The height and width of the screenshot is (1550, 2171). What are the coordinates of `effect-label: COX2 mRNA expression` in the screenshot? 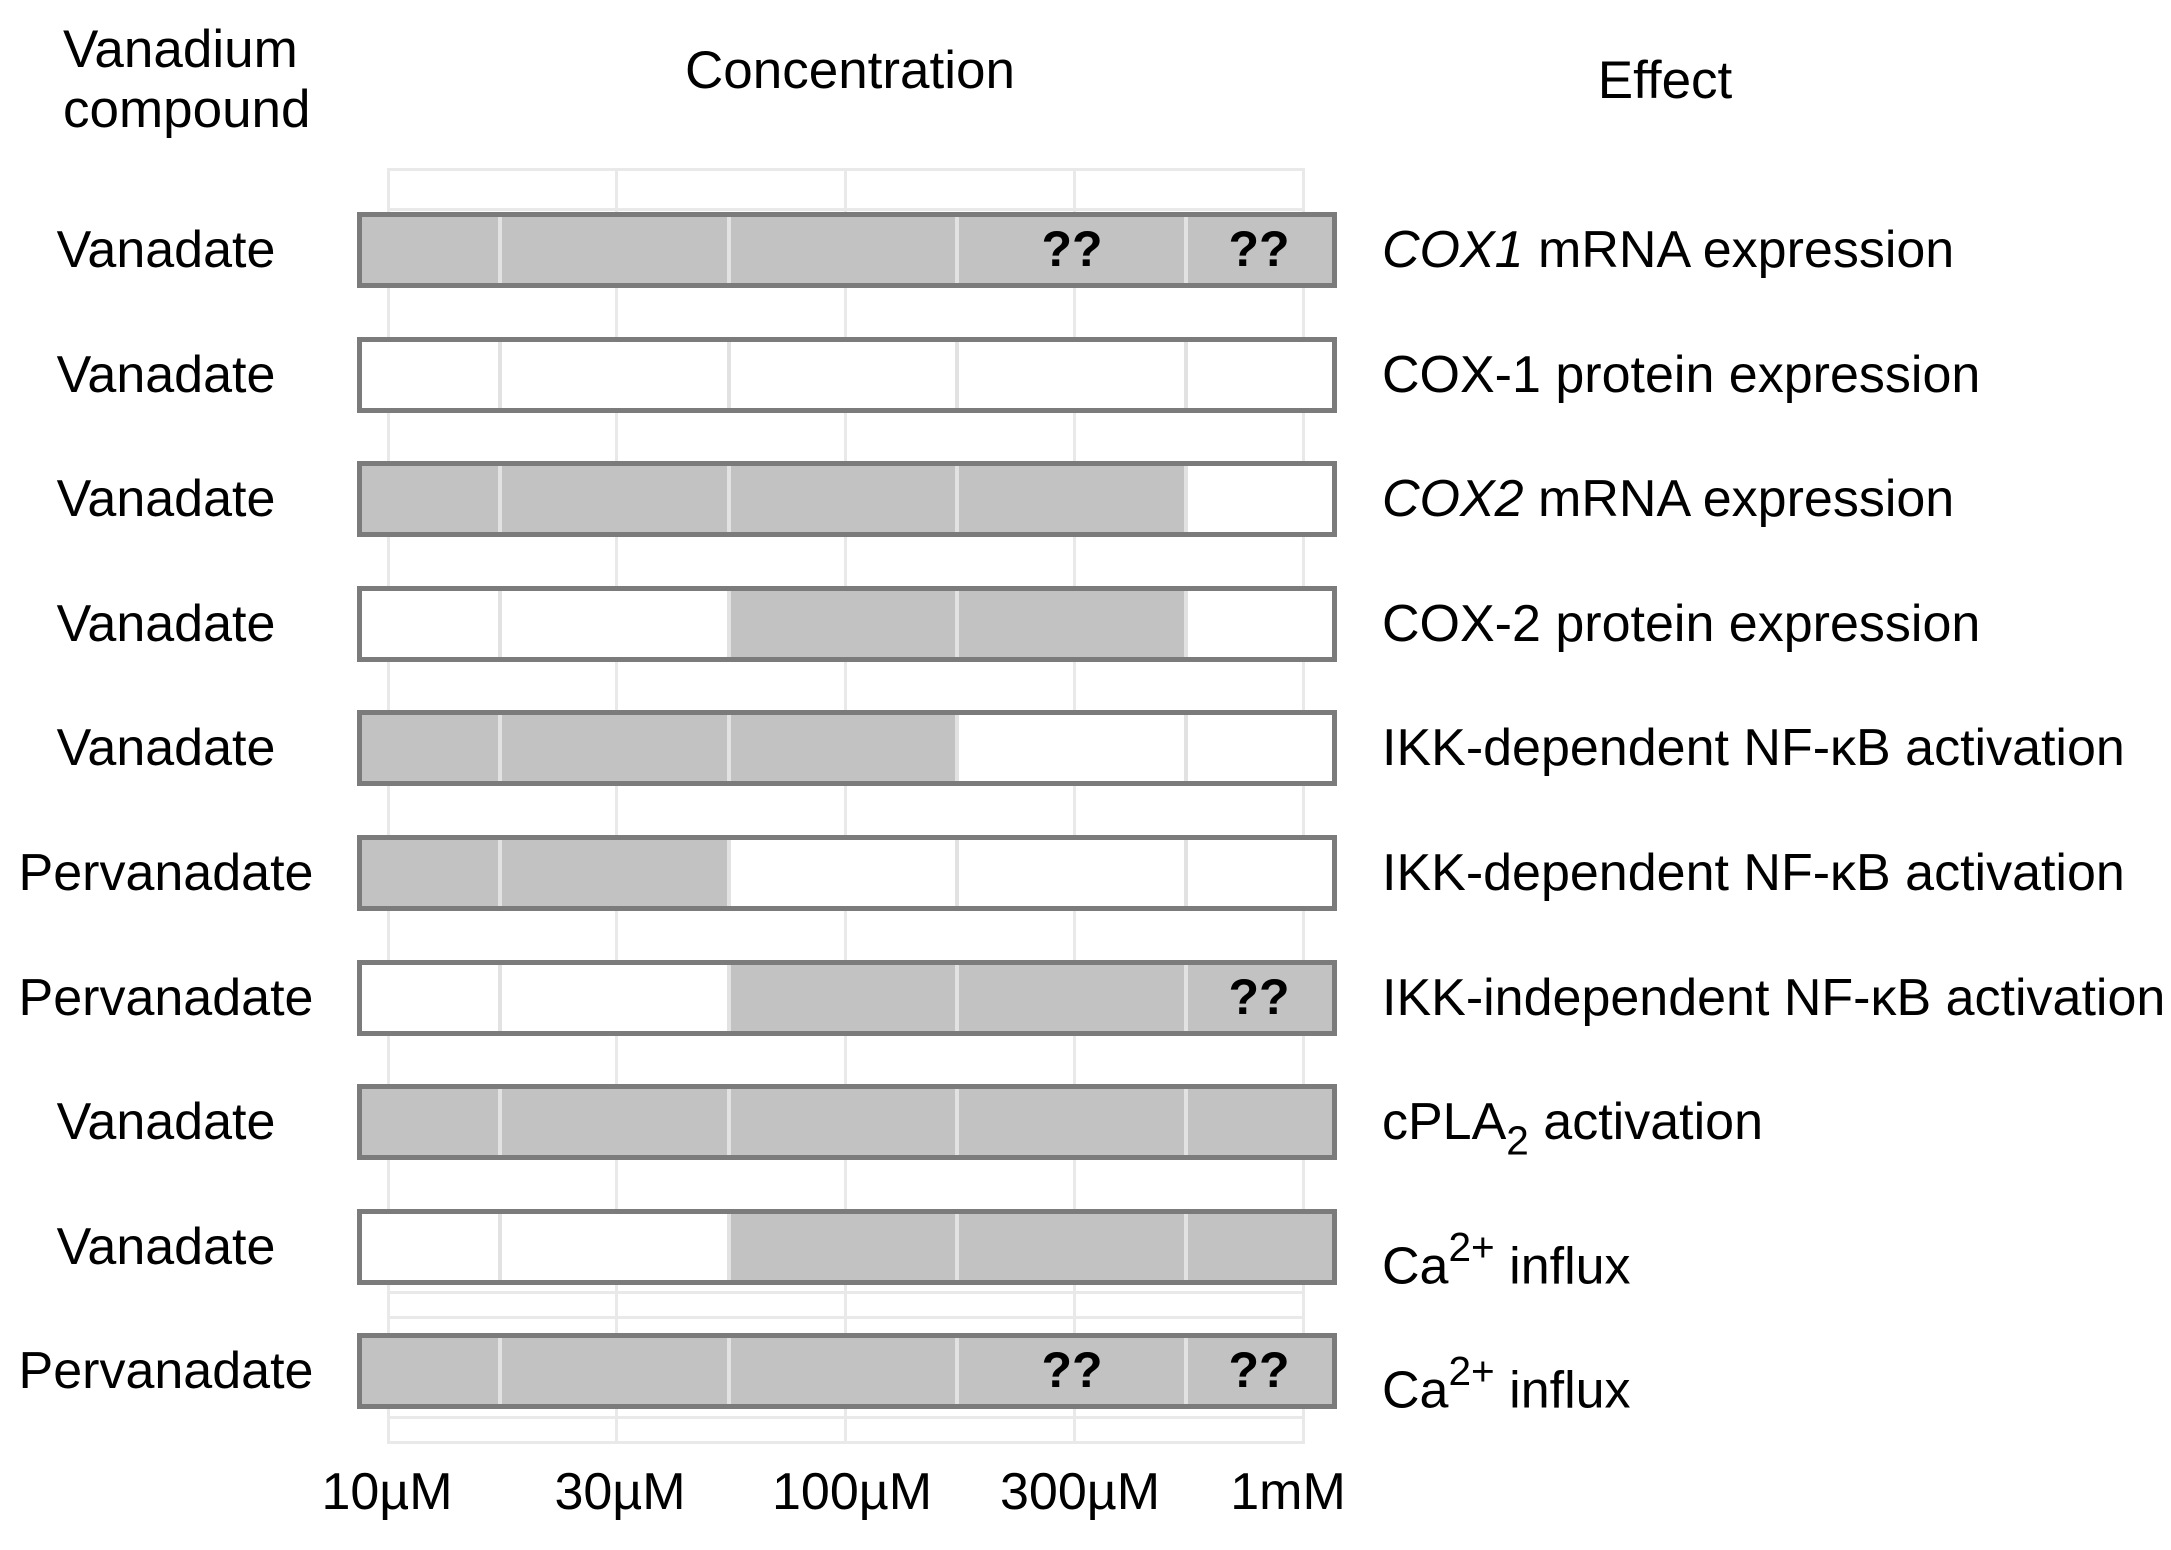 It's located at (1668, 499).